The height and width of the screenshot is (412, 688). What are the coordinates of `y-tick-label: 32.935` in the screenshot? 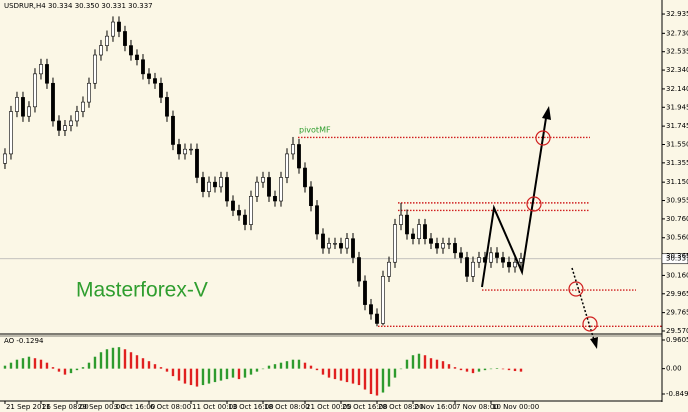 It's located at (677, 14).